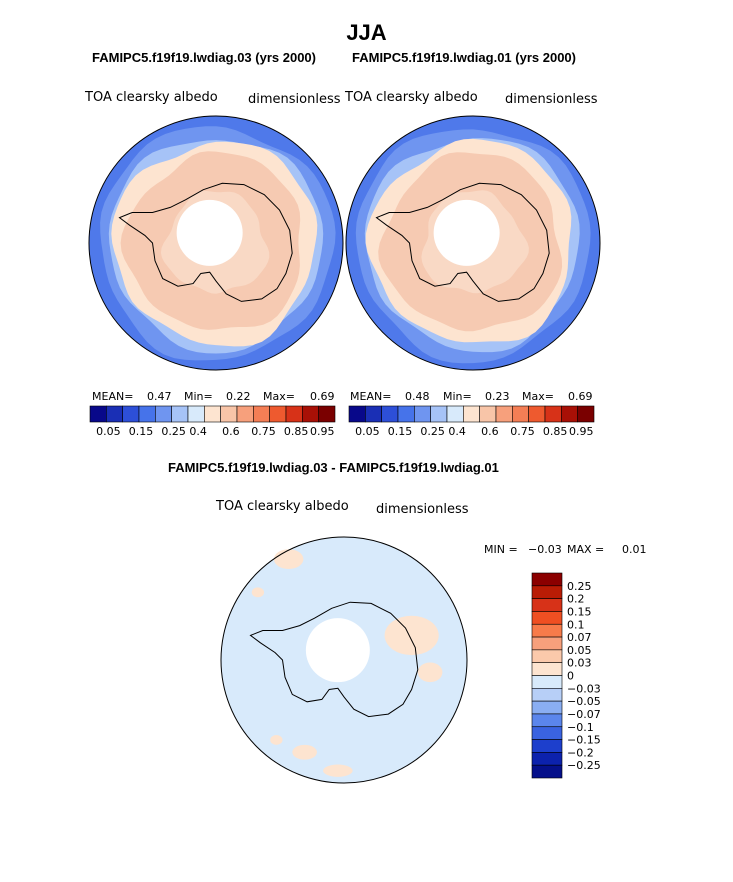 This screenshot has width=733, height=882. What do you see at coordinates (422, 509) in the screenshot?
I see `diff-units: dimensionless` at bounding box center [422, 509].